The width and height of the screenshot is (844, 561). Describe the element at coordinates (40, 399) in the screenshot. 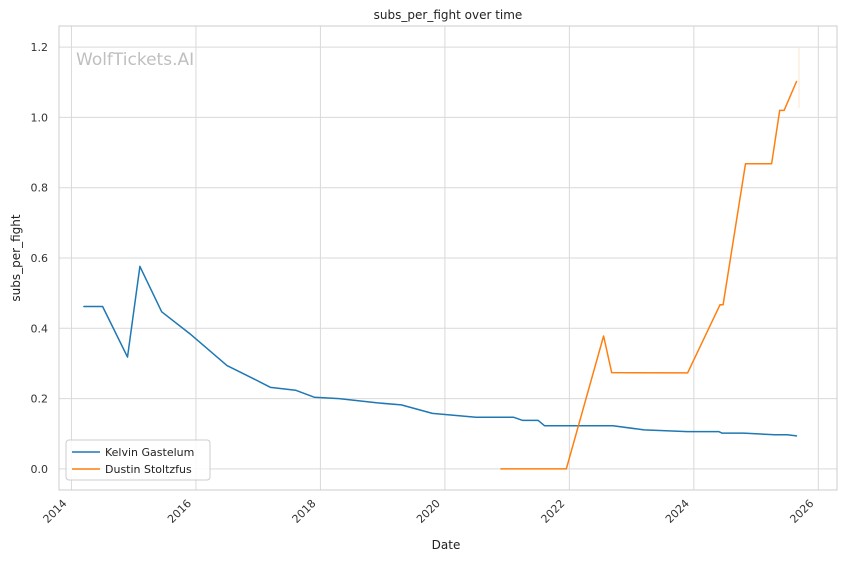

I see `y-tick-label: 0.2` at that location.